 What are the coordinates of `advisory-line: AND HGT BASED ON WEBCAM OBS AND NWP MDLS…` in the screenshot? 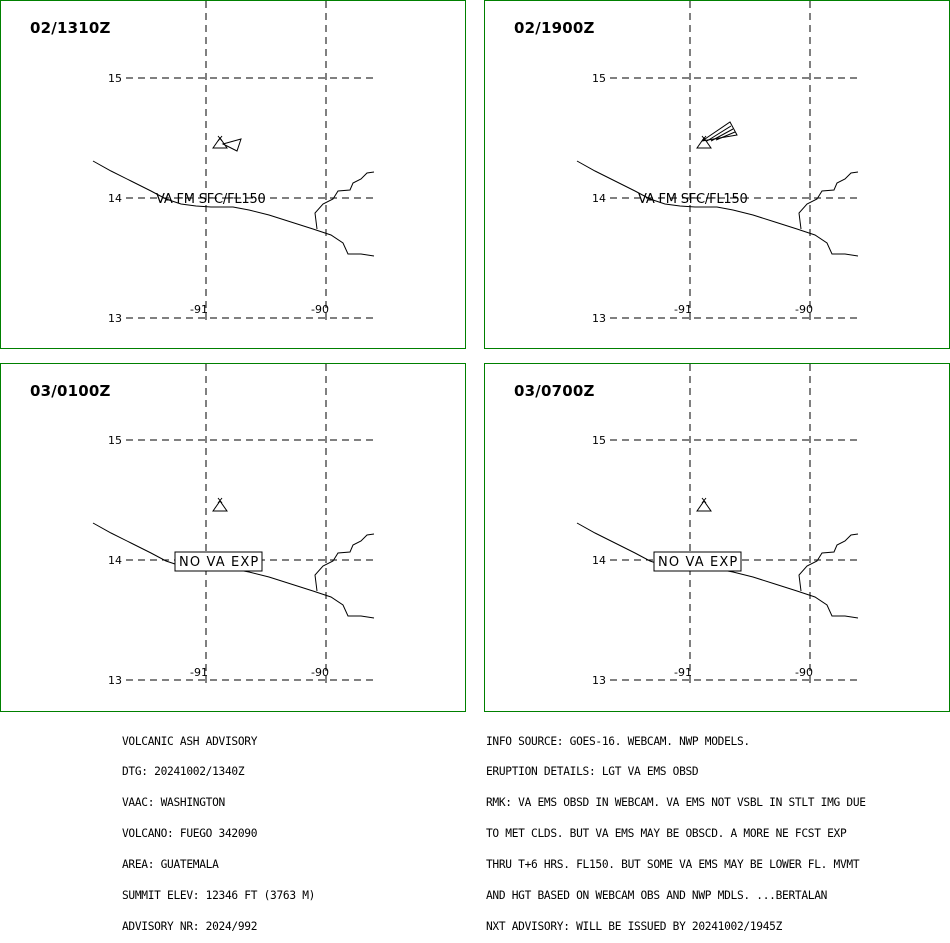 It's located at (657, 896).